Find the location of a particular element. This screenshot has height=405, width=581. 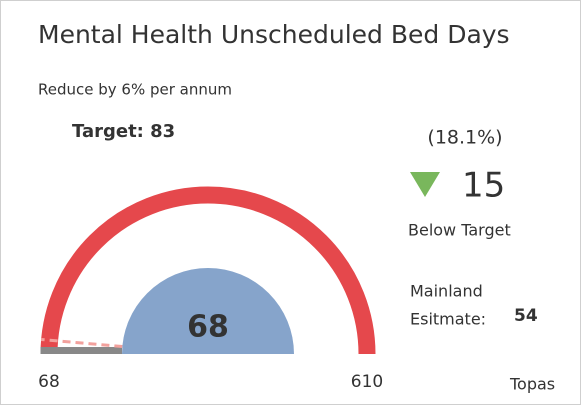

difference-percent: (18.1%) is located at coordinates (464, 138).